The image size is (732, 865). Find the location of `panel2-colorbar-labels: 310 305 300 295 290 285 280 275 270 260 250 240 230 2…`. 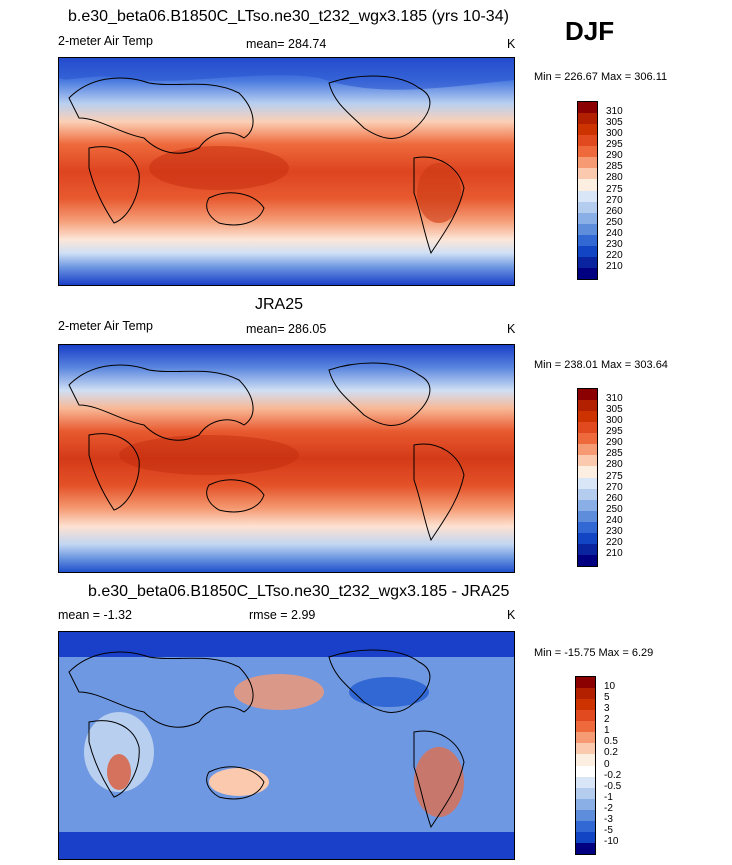

panel2-colorbar-labels: 310 305 300 295 290 285 280 275 270 260 250 240 230 2… is located at coordinates (636, 477).